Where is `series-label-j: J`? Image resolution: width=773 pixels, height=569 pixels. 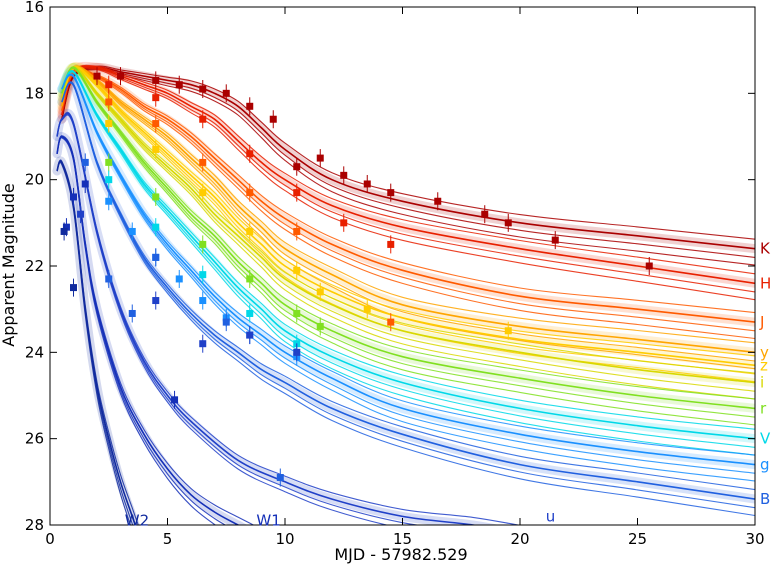
series-label-j: J is located at coordinates (761, 322).